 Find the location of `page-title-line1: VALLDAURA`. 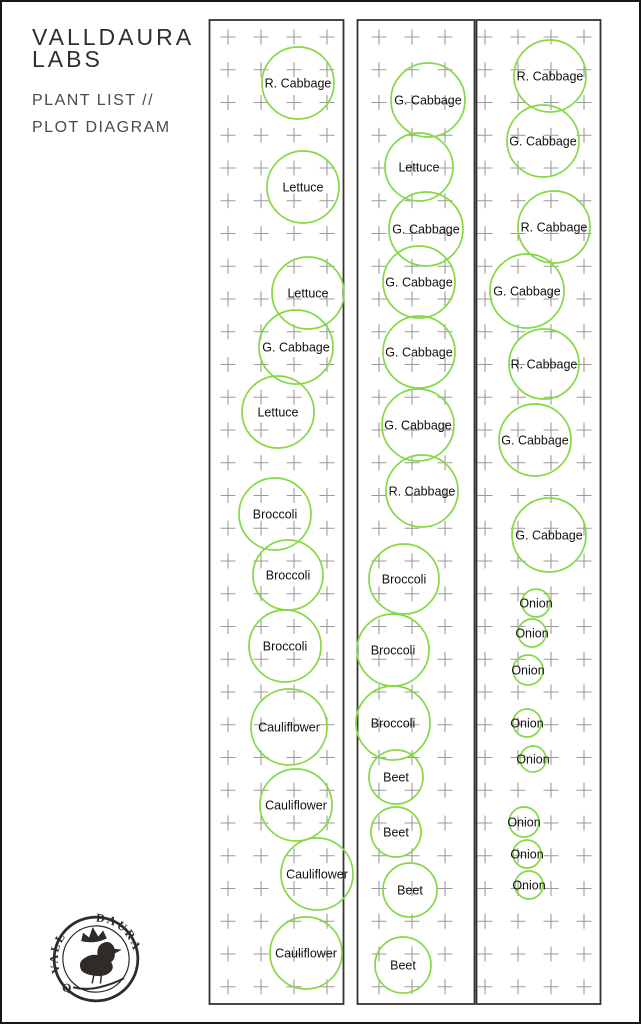

page-title-line1: VALLDAURA is located at coordinates (113, 37).